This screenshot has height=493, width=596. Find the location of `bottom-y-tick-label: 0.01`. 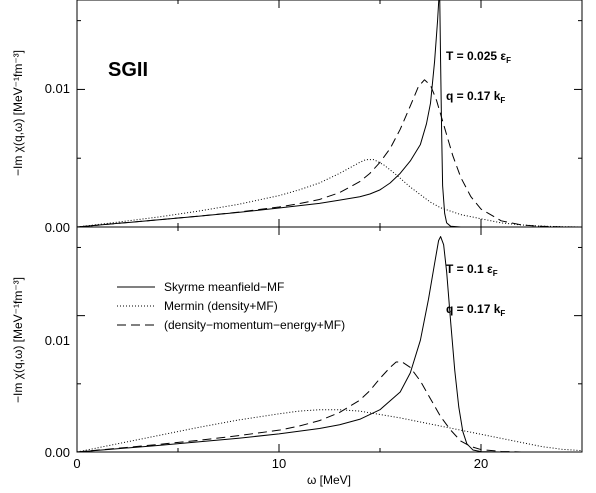

bottom-y-tick-label: 0.01 is located at coordinates (57, 340).